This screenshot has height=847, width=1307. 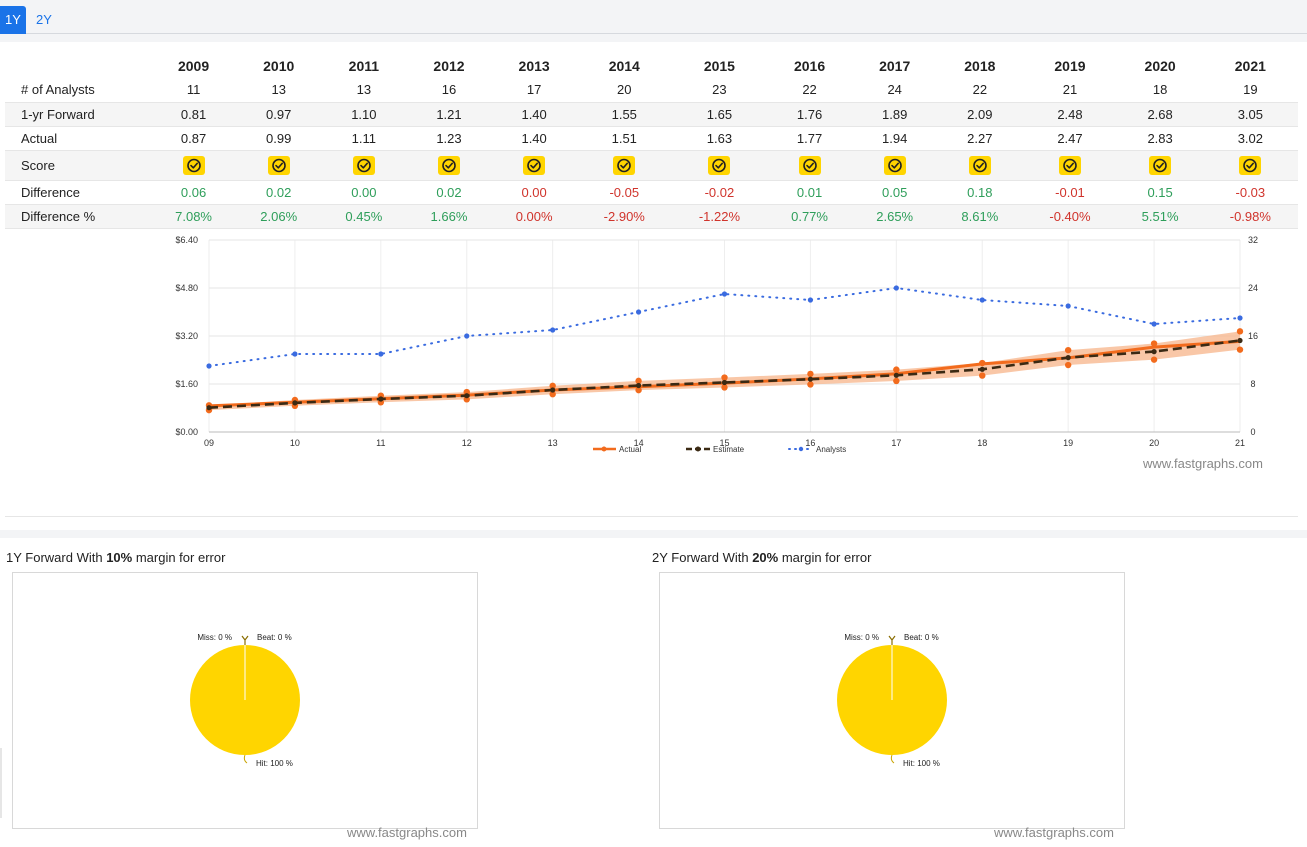 What do you see at coordinates (194, 114) in the screenshot?
I see `forward-cell: 0.81` at bounding box center [194, 114].